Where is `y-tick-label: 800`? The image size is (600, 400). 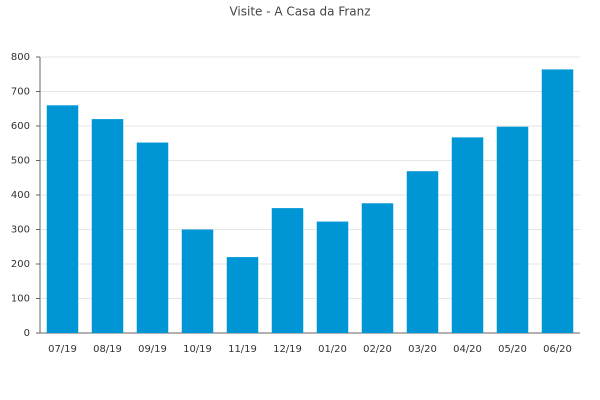 y-tick-label: 800 is located at coordinates (20, 57).